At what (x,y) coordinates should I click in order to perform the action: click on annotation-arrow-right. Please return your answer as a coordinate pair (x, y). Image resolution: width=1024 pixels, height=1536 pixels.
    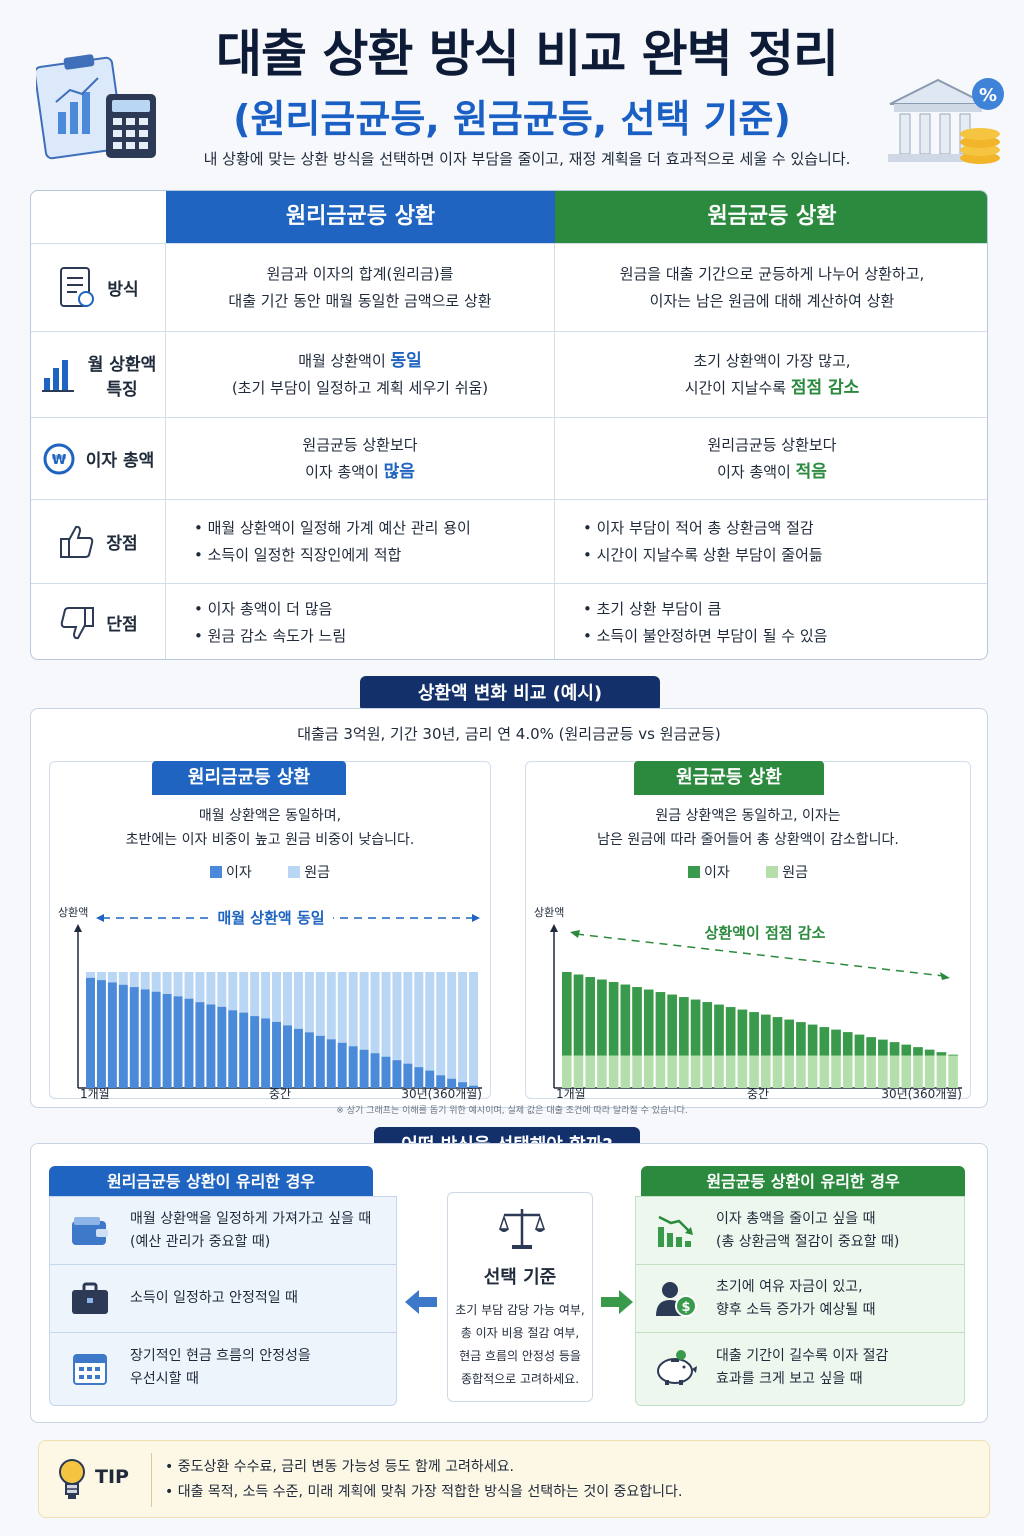
    Looking at the image, I should click on (945, 976).